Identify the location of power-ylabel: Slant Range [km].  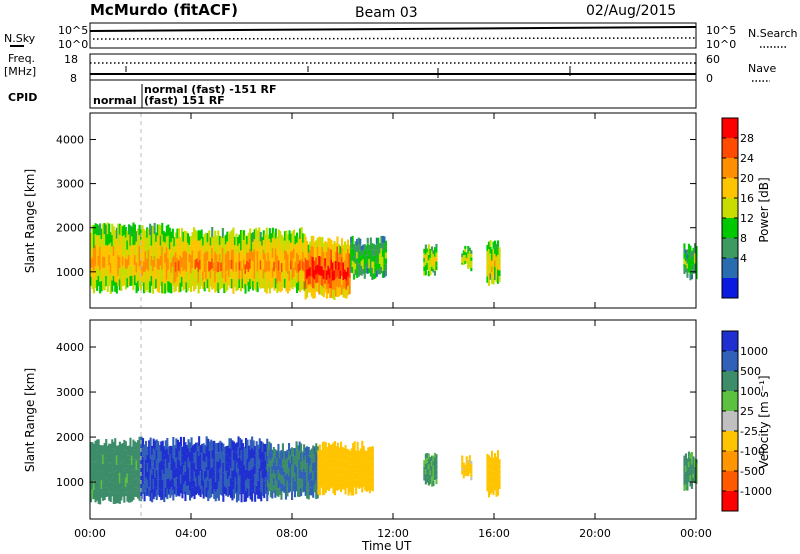
(30, 221).